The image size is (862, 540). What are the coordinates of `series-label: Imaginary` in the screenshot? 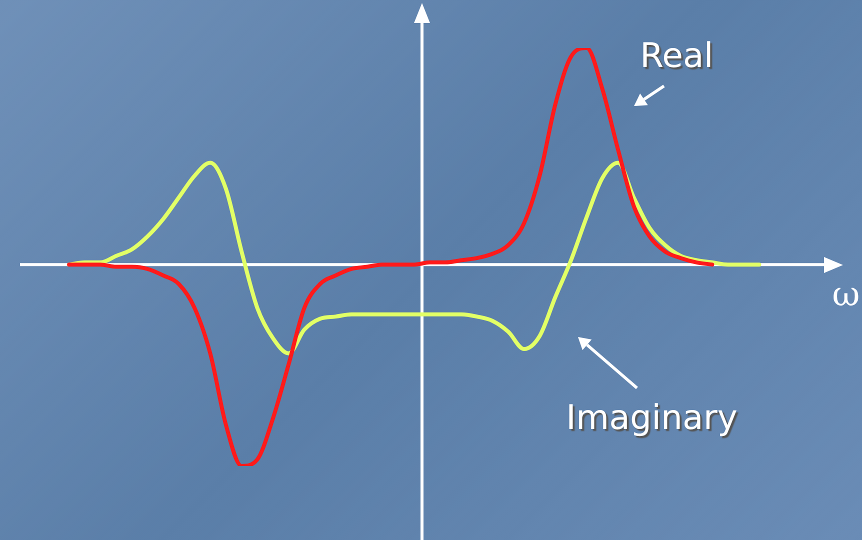 It's located at (652, 418).